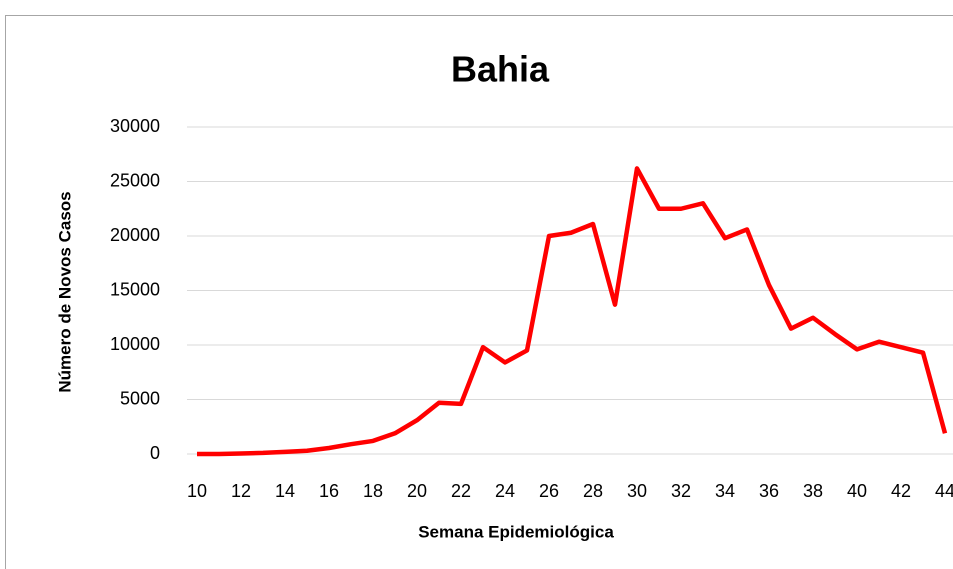 This screenshot has width=953, height=569. Describe the element at coordinates (857, 491) in the screenshot. I see `x-tick-label: 40` at that location.